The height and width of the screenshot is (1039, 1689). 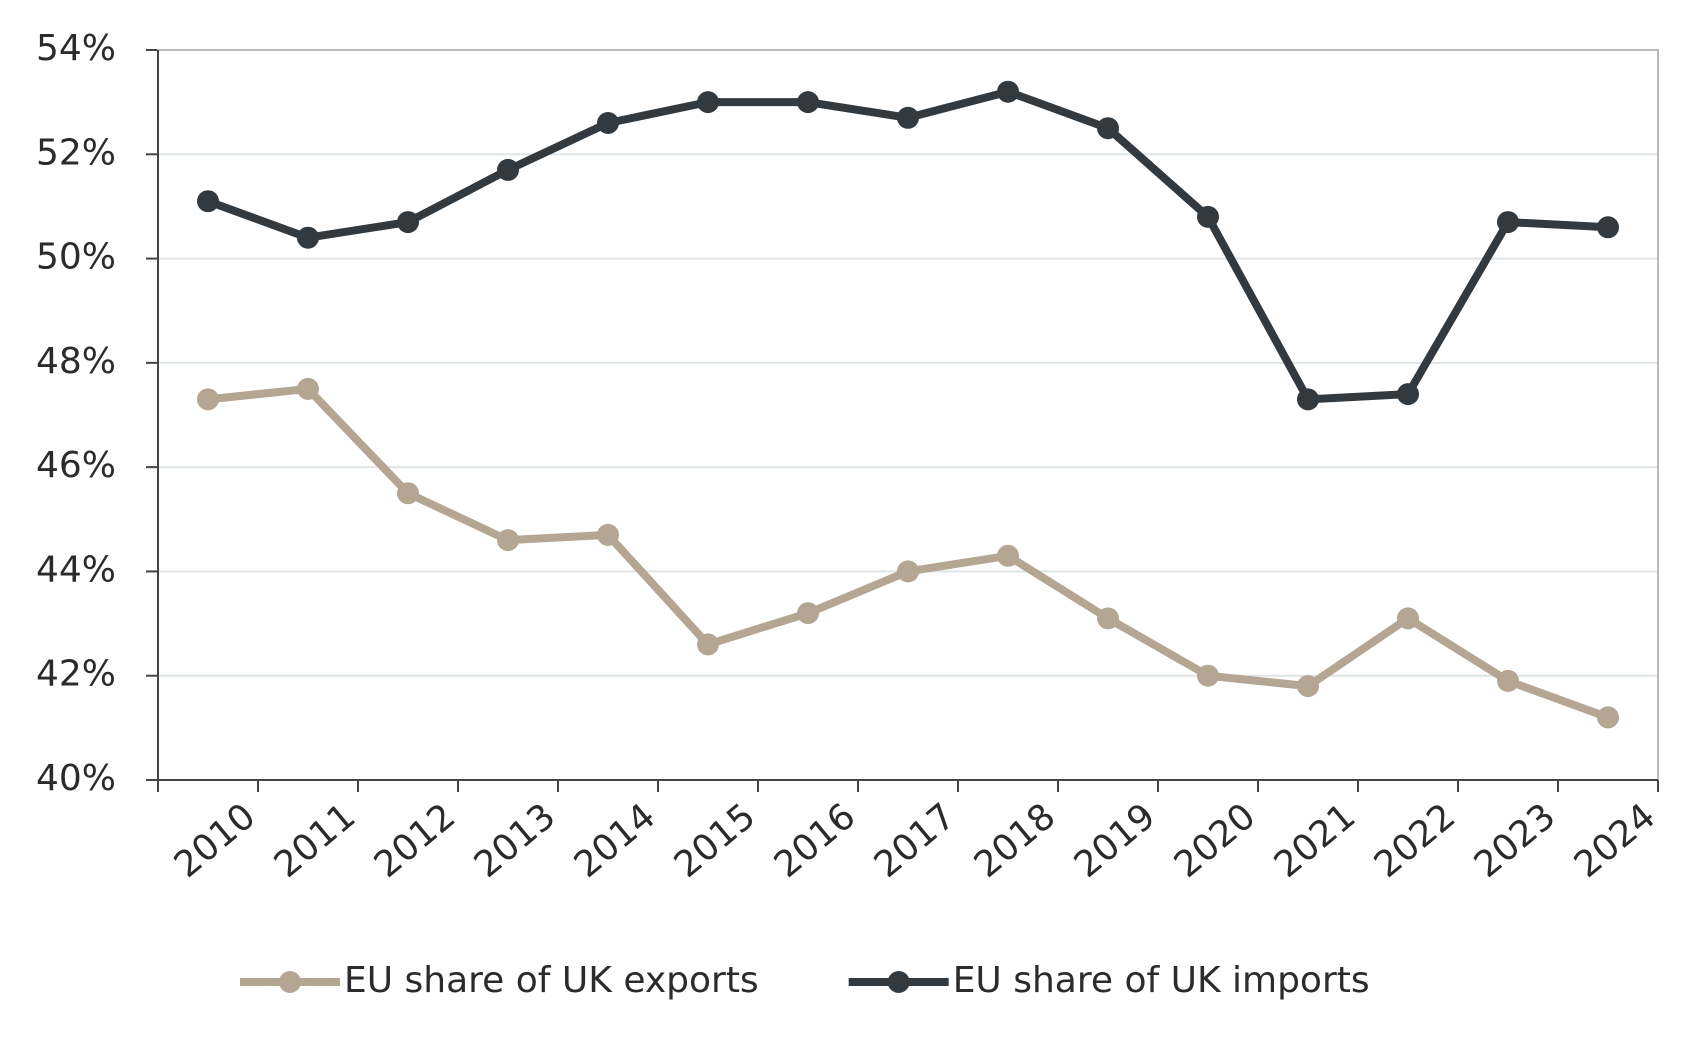 What do you see at coordinates (76, 778) in the screenshot?
I see `y-tick-label: 40%` at bounding box center [76, 778].